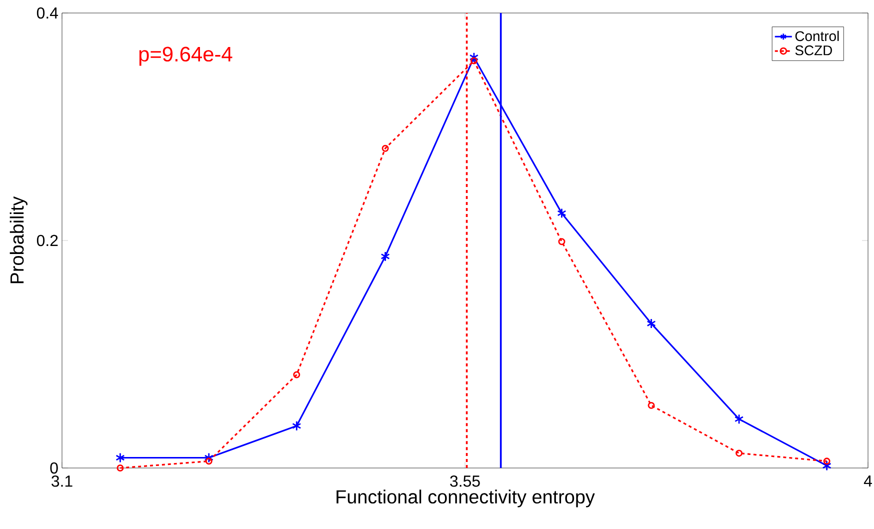 This screenshot has height=529, width=874. Describe the element at coordinates (868, 481) in the screenshot. I see `x-tick-label: 4` at that location.